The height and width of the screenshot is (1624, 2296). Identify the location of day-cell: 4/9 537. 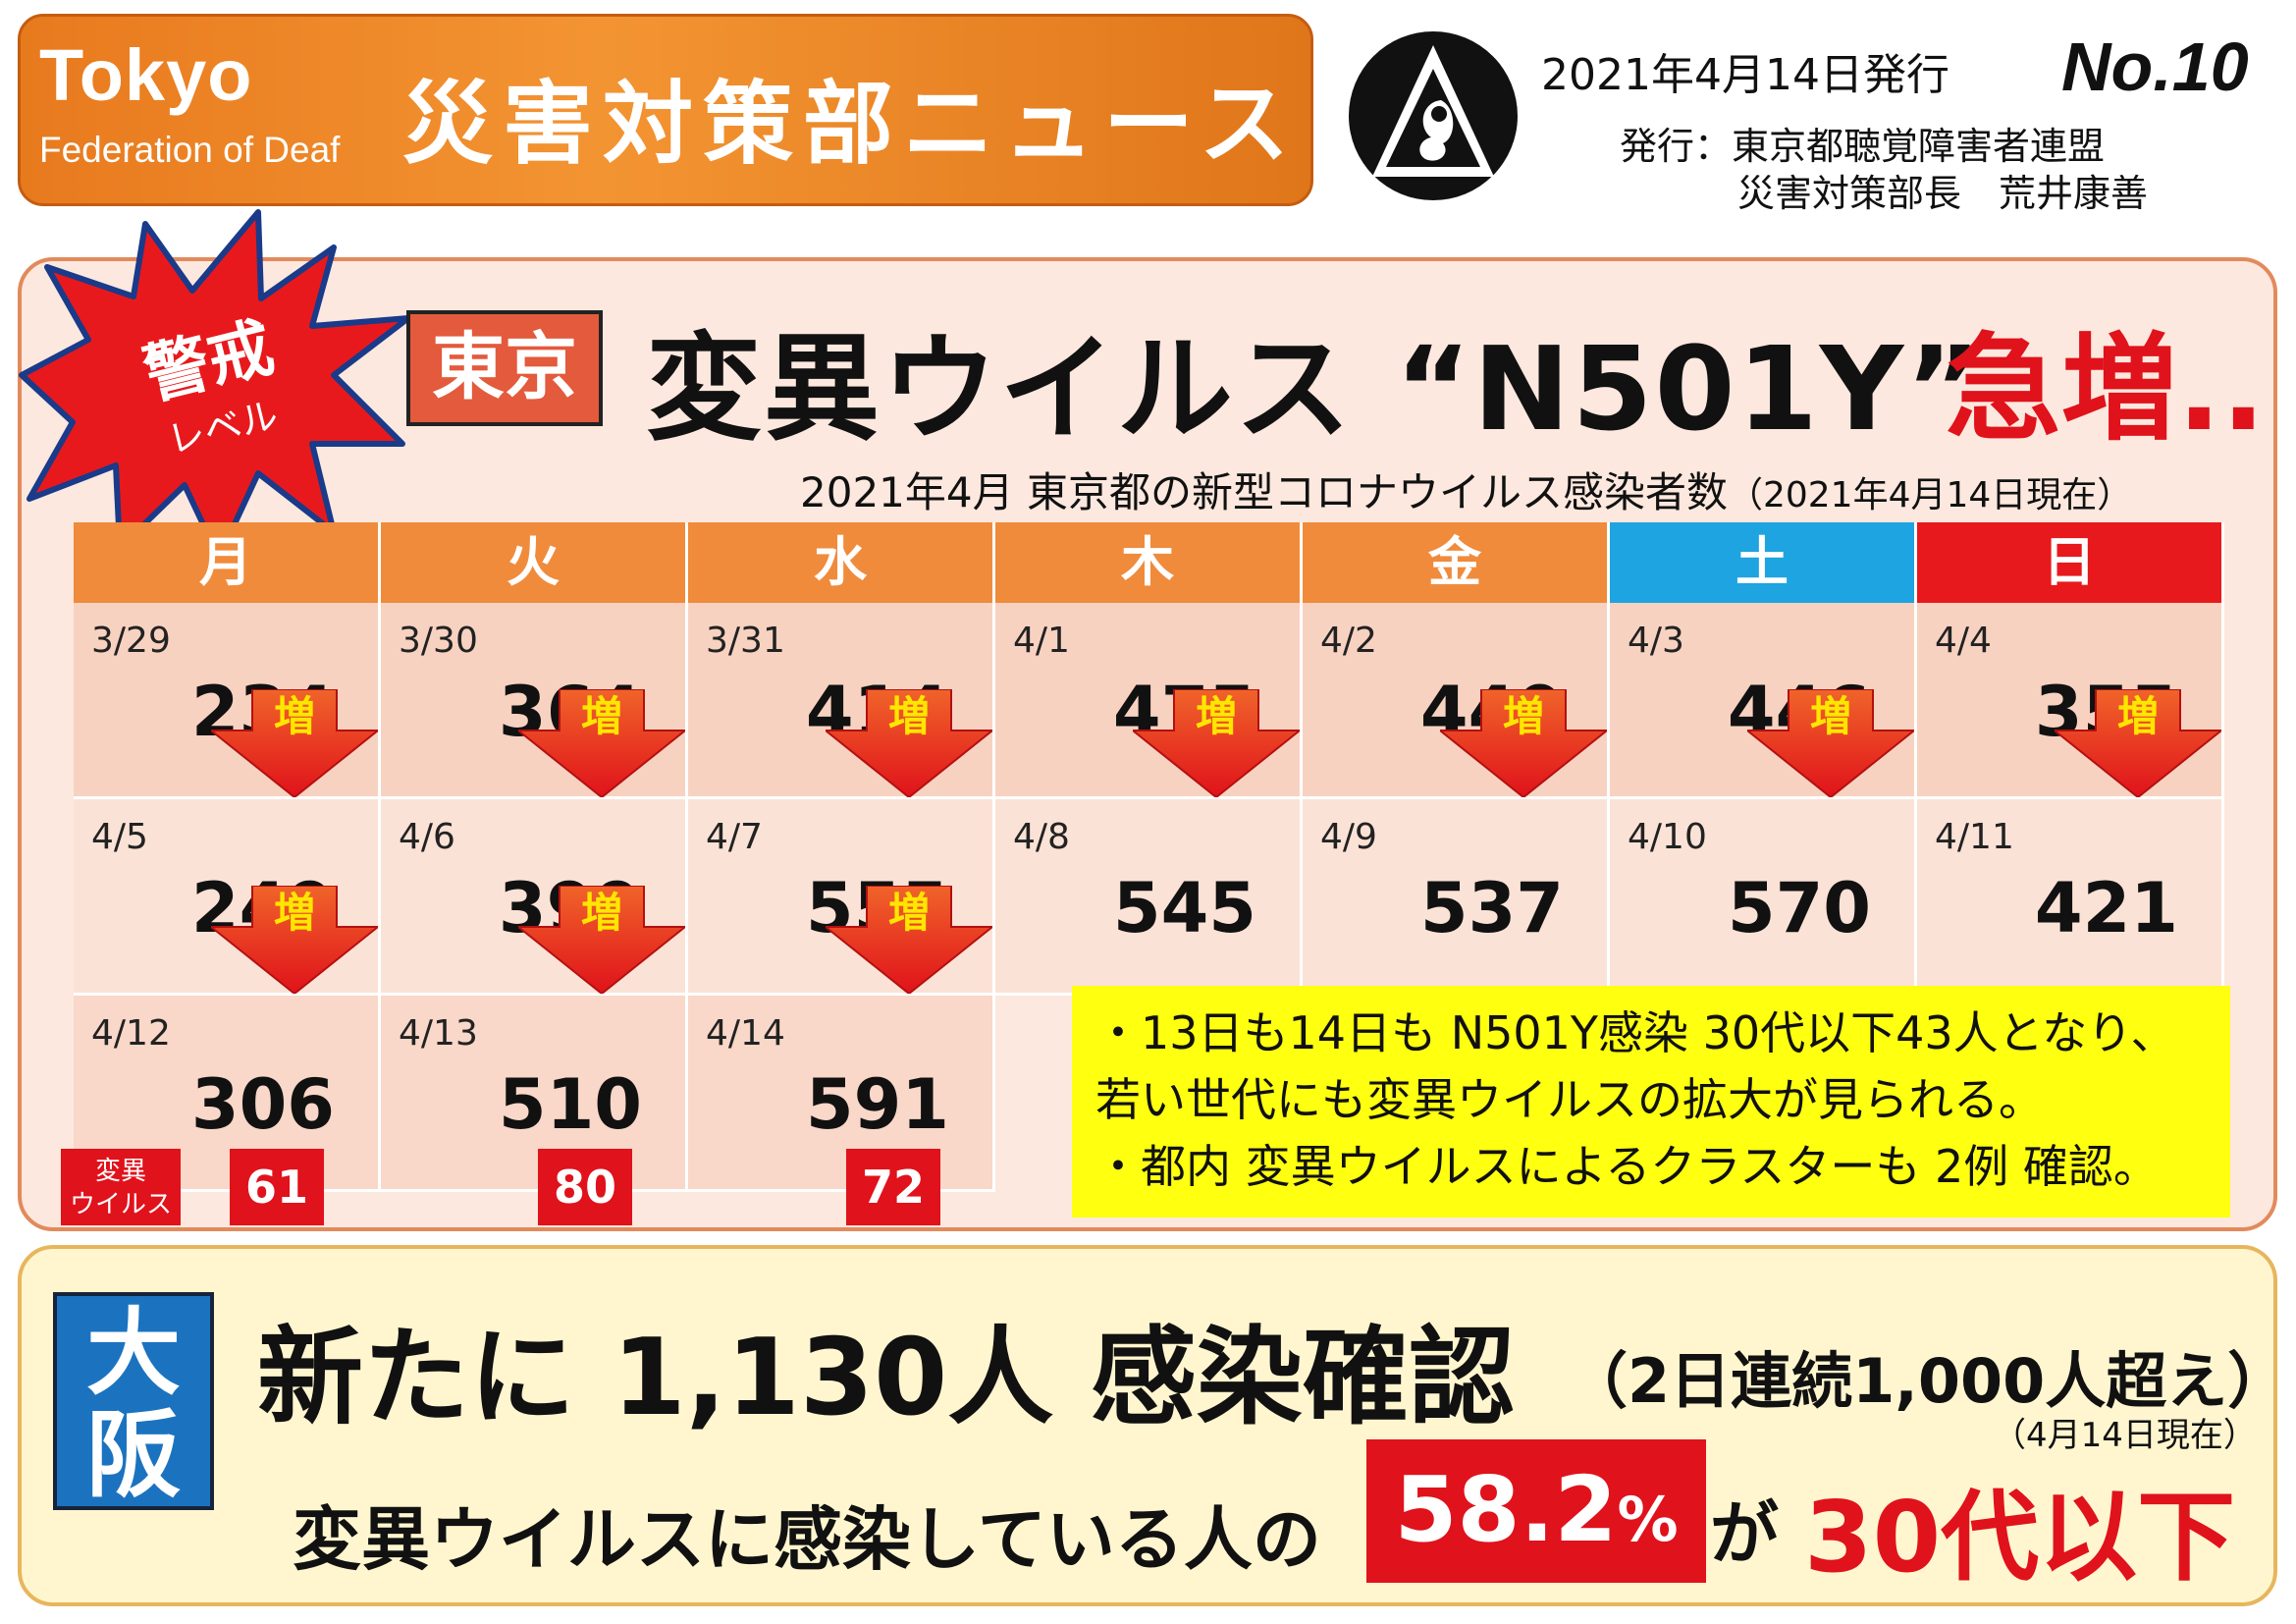
(1456, 897).